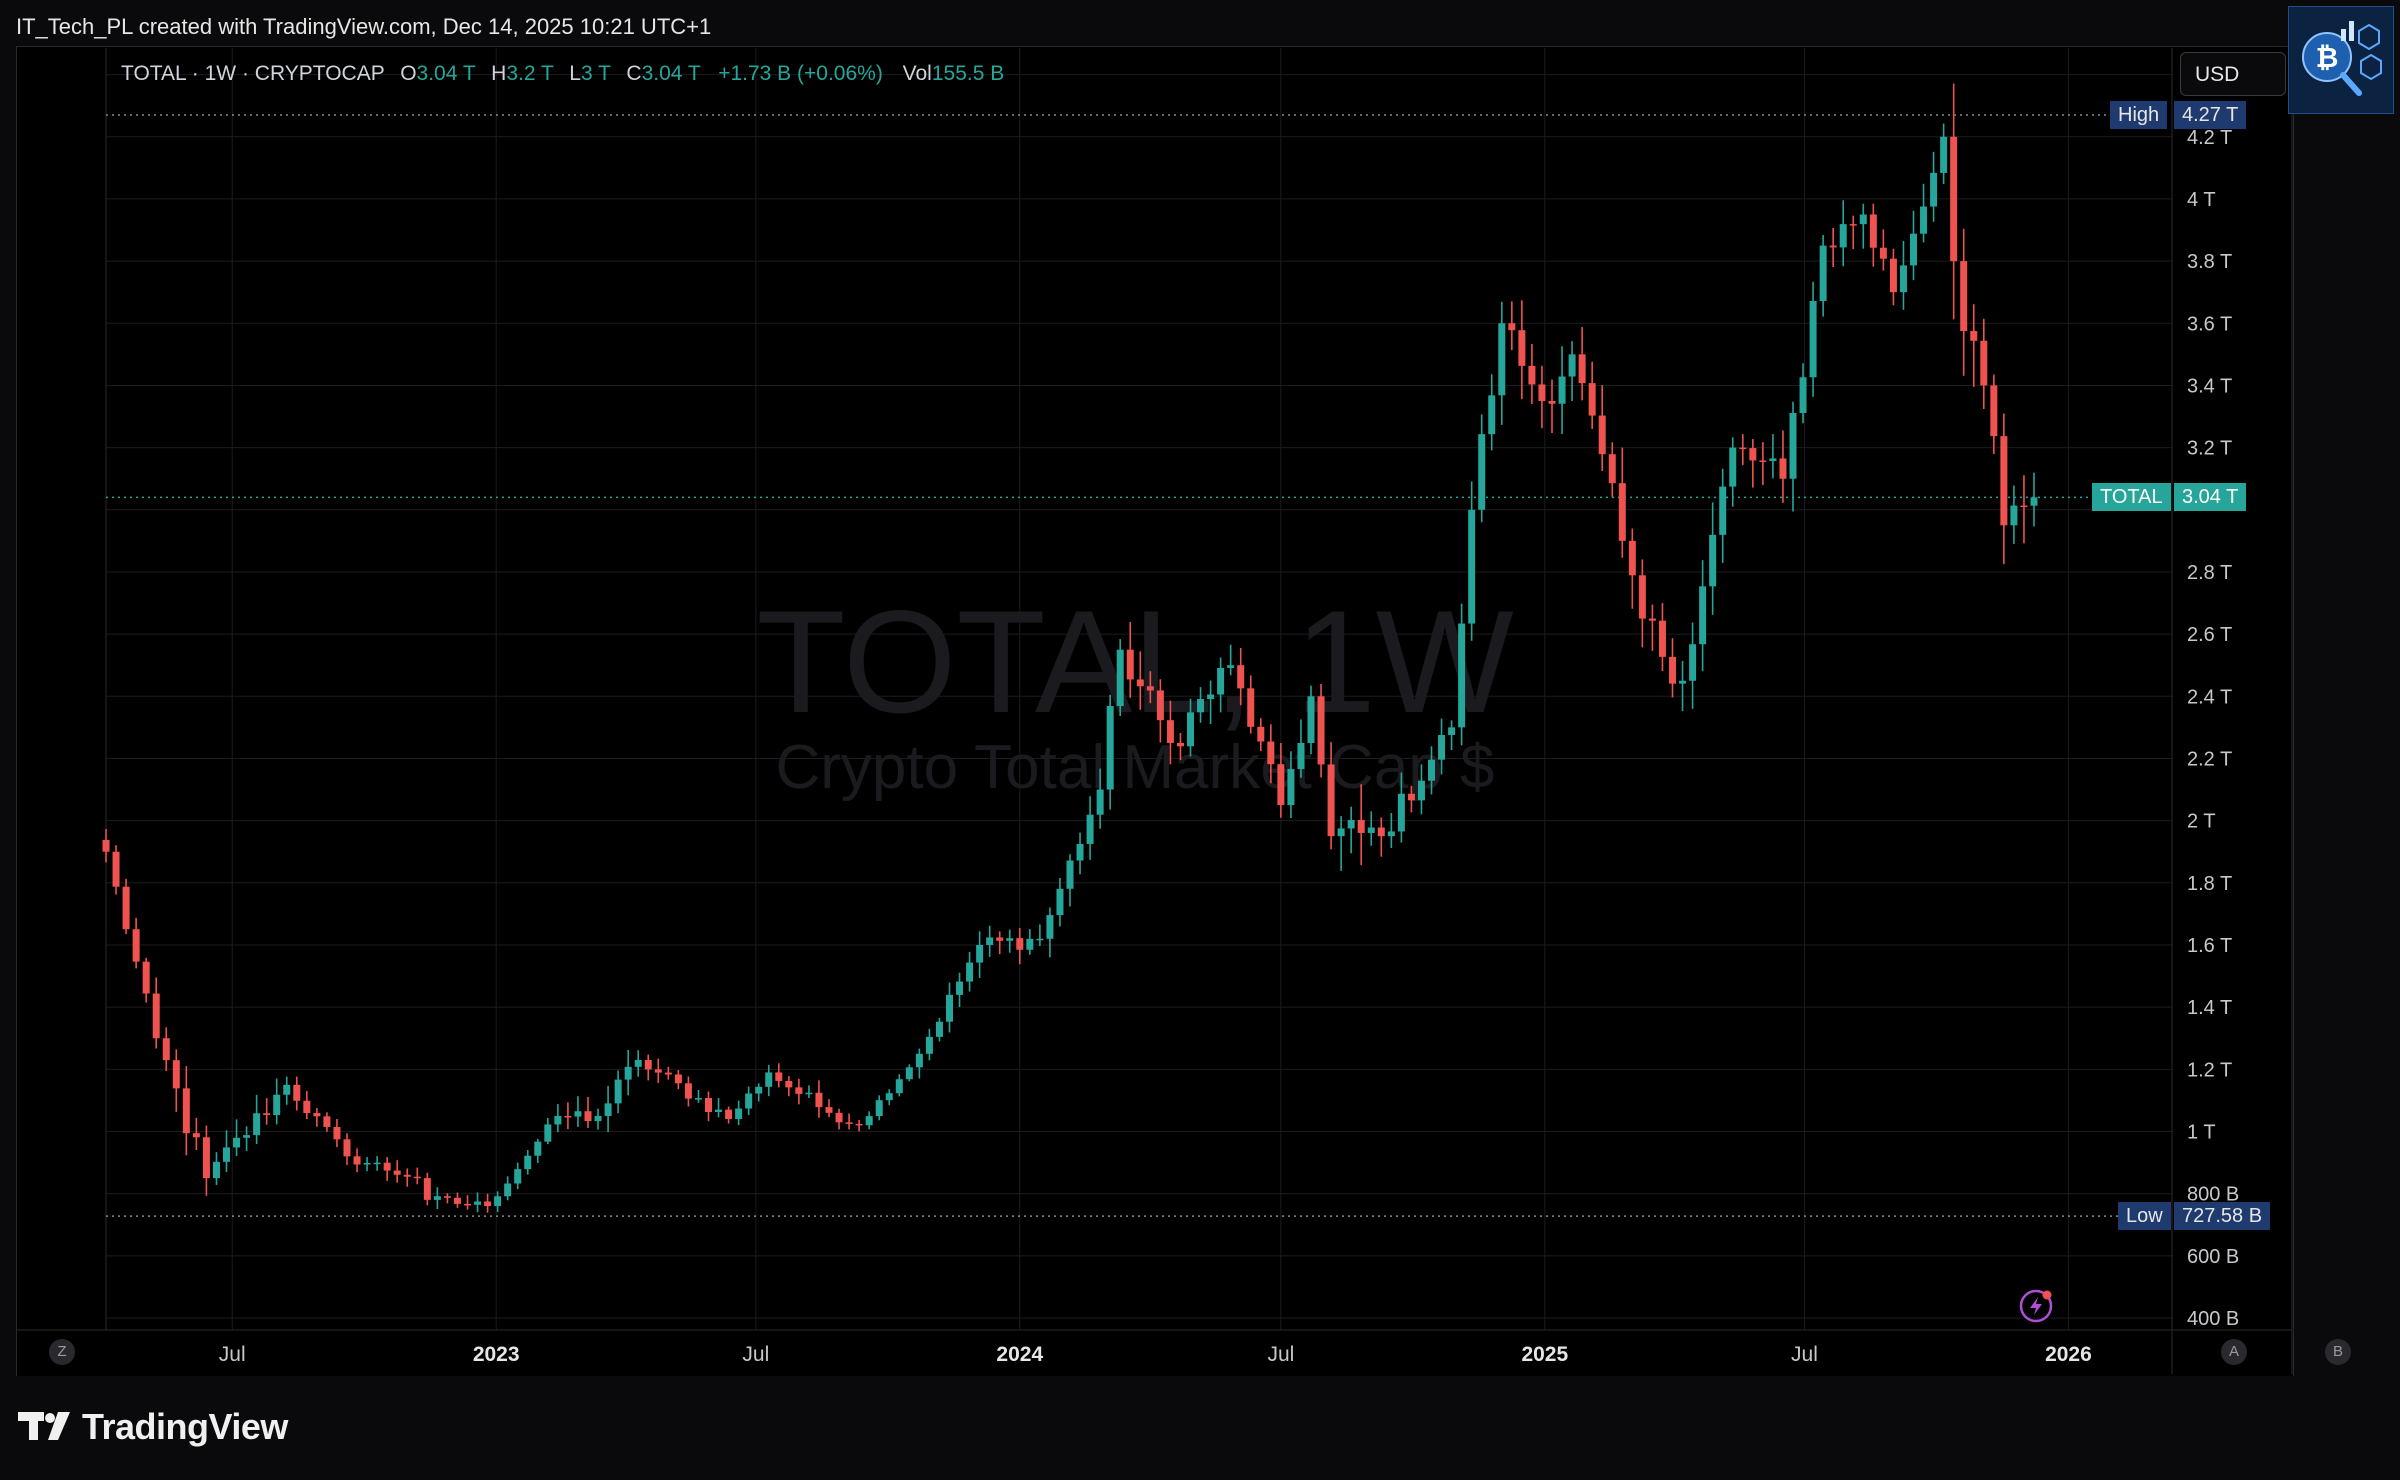 The image size is (2400, 1480). Describe the element at coordinates (253, 73) in the screenshot. I see `legend-symbol: TOTAL · 1W · CRYPTOCAP` at that location.